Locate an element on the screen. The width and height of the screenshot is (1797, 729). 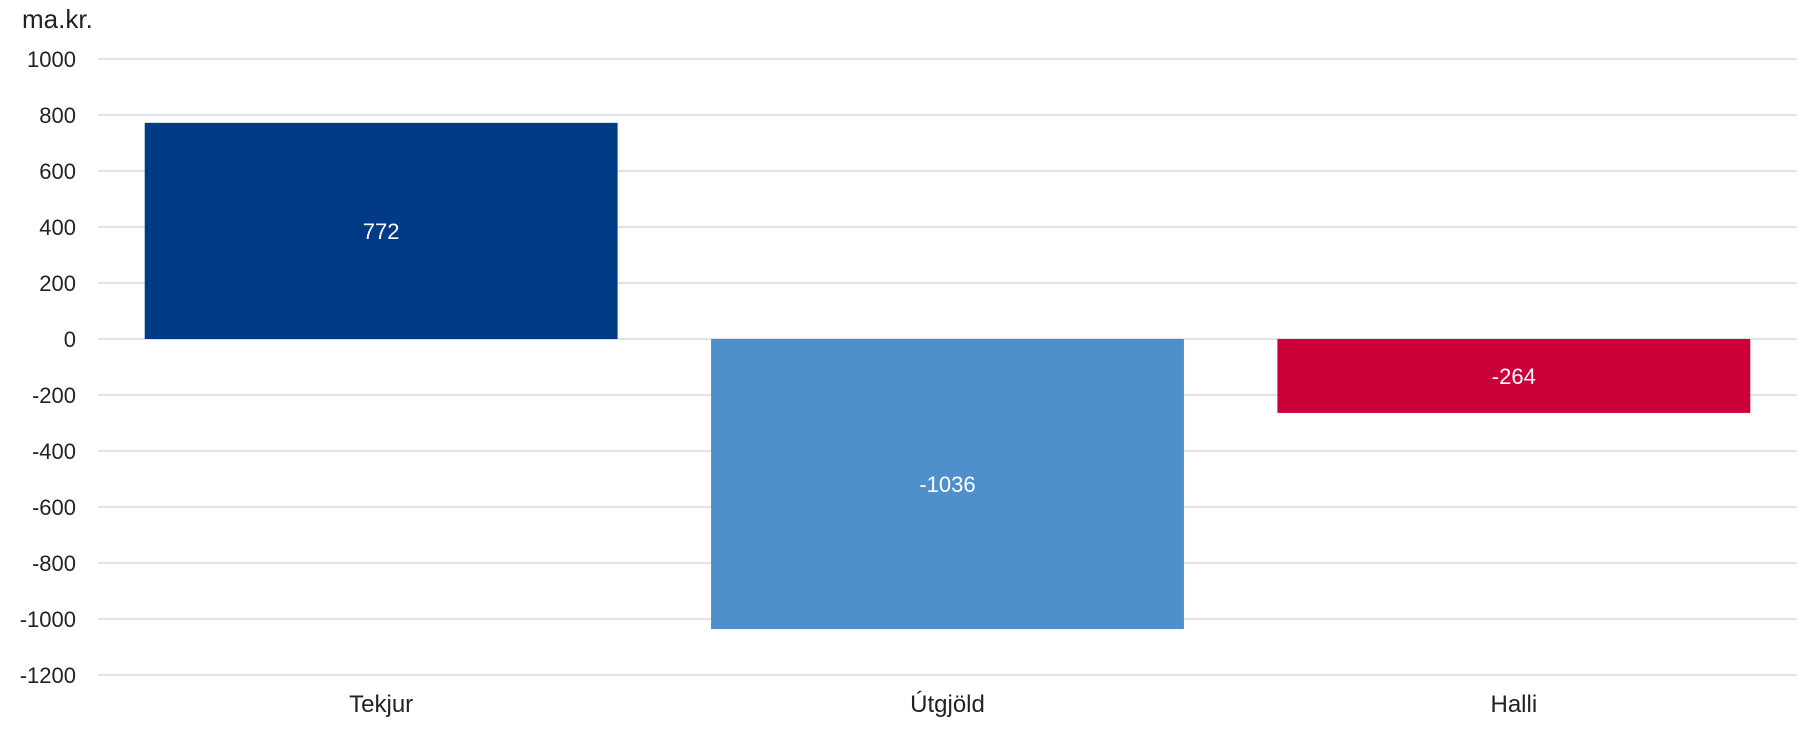
bar-halli is located at coordinates (1514, 376).